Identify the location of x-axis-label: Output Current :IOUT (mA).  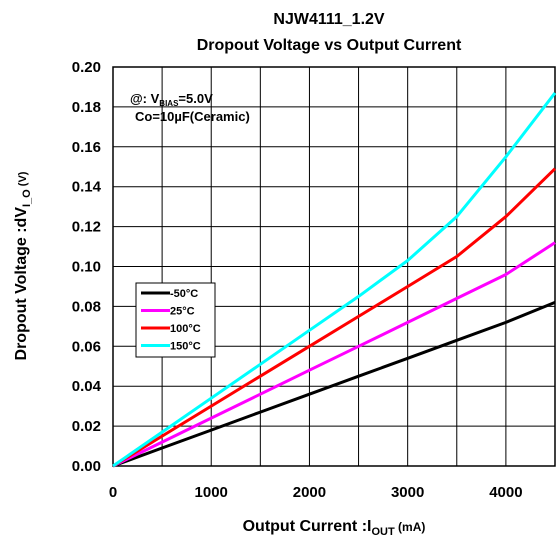
(334, 528).